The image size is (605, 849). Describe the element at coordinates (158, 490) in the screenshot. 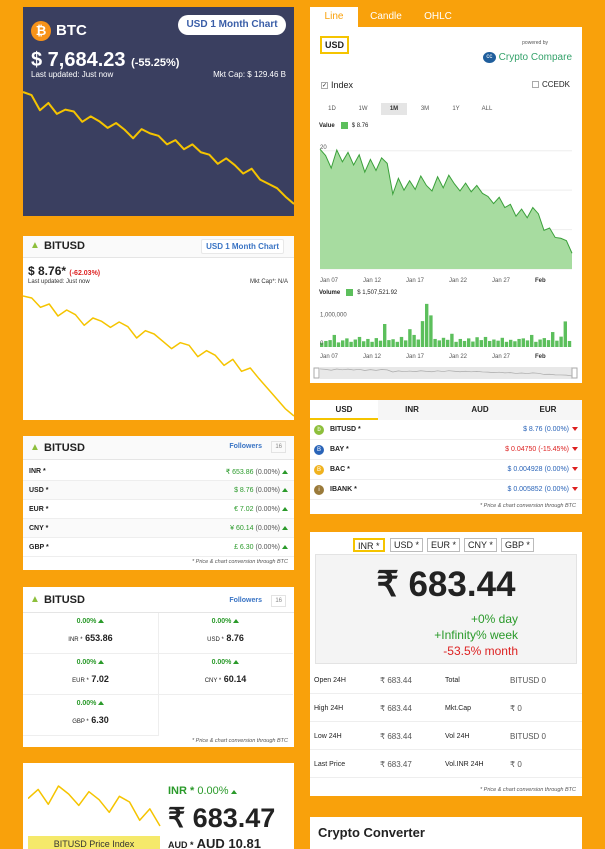

I see `list-item: USD * $ 8.76 (0.00%)` at that location.